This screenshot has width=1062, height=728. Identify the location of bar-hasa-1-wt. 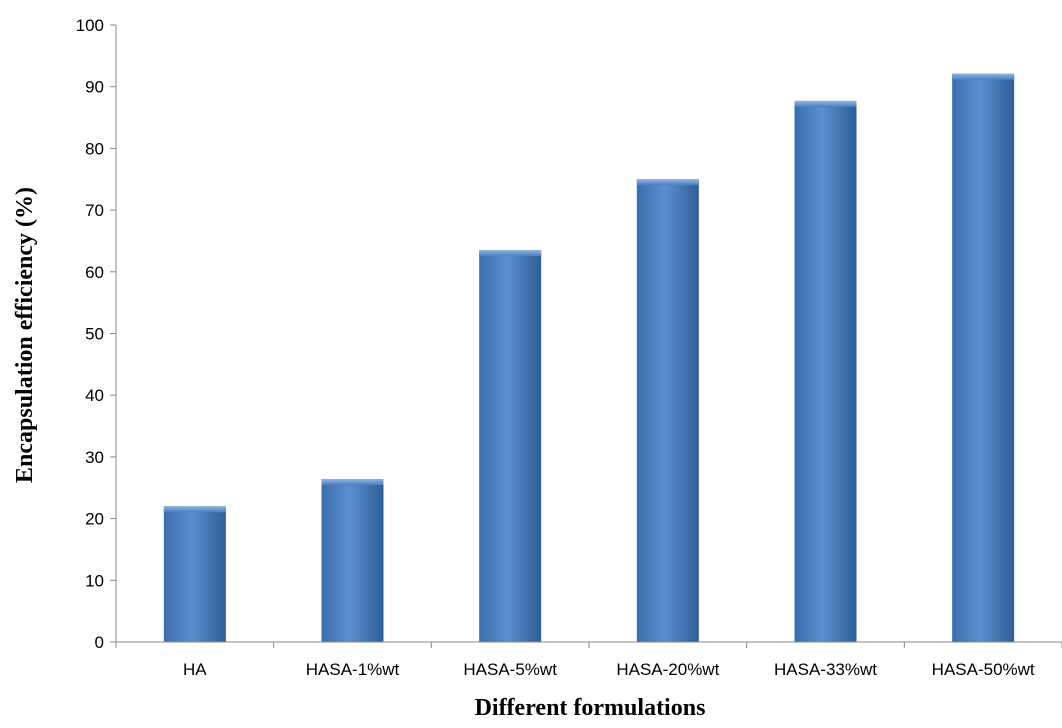
(352, 560).